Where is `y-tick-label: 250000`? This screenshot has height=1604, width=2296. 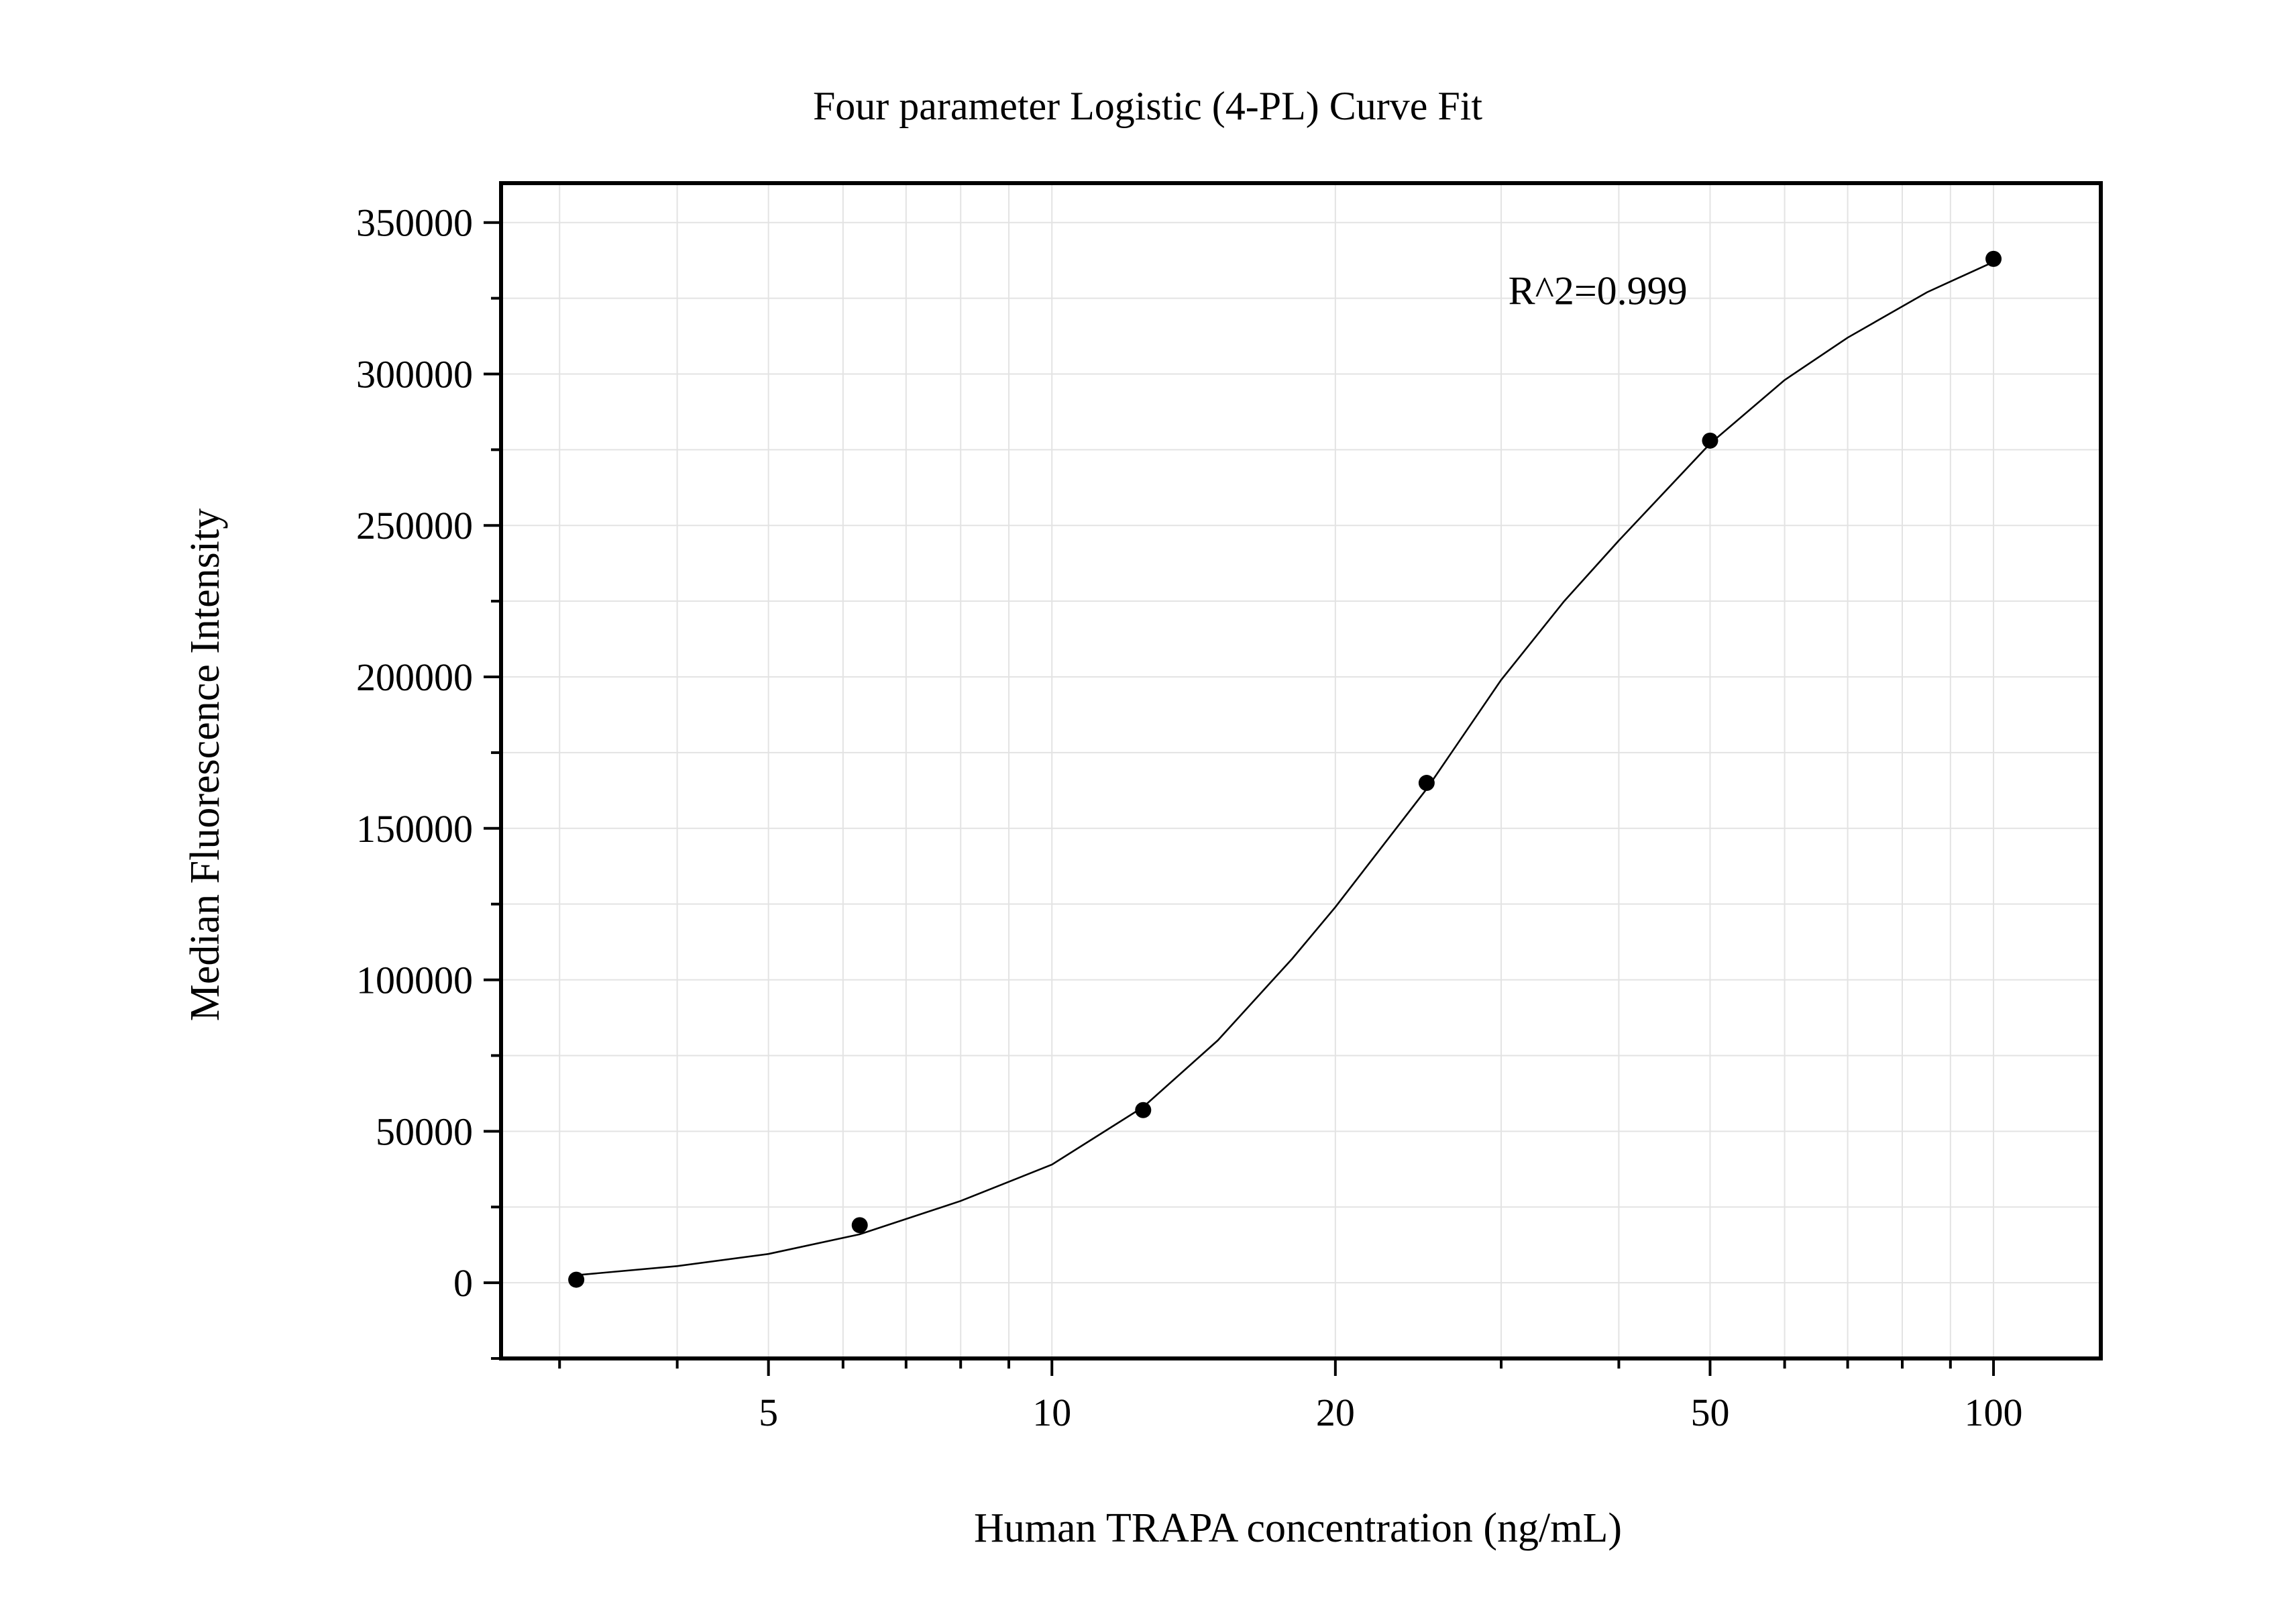 y-tick-label: 250000 is located at coordinates (415, 525).